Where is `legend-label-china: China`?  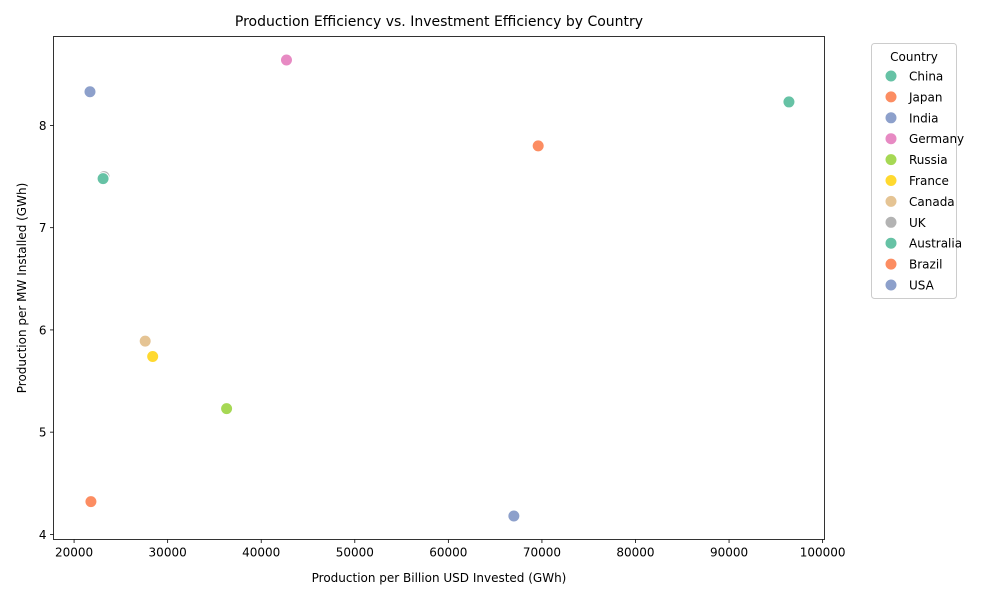 legend-label-china: China is located at coordinates (926, 77).